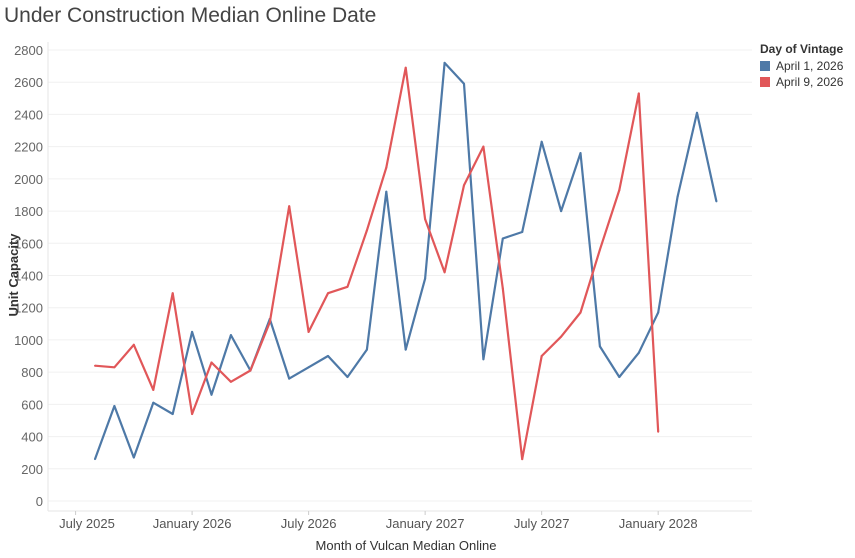  I want to click on x-tick-label: January 2026, so click(192, 523).